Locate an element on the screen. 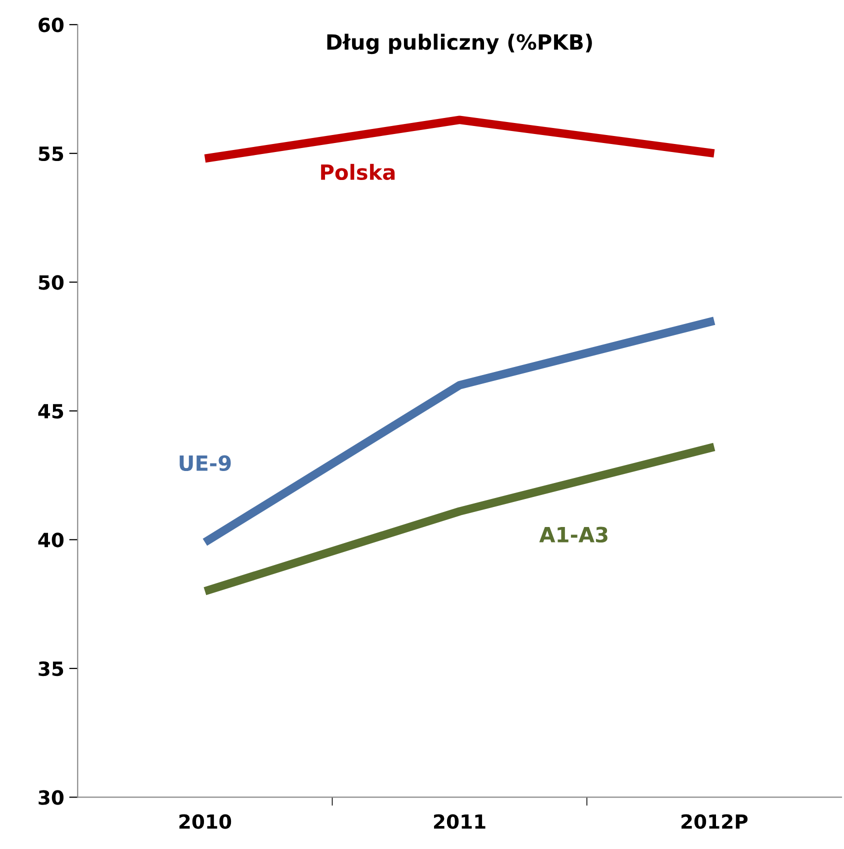  series-label: A1-A3 is located at coordinates (573, 534).